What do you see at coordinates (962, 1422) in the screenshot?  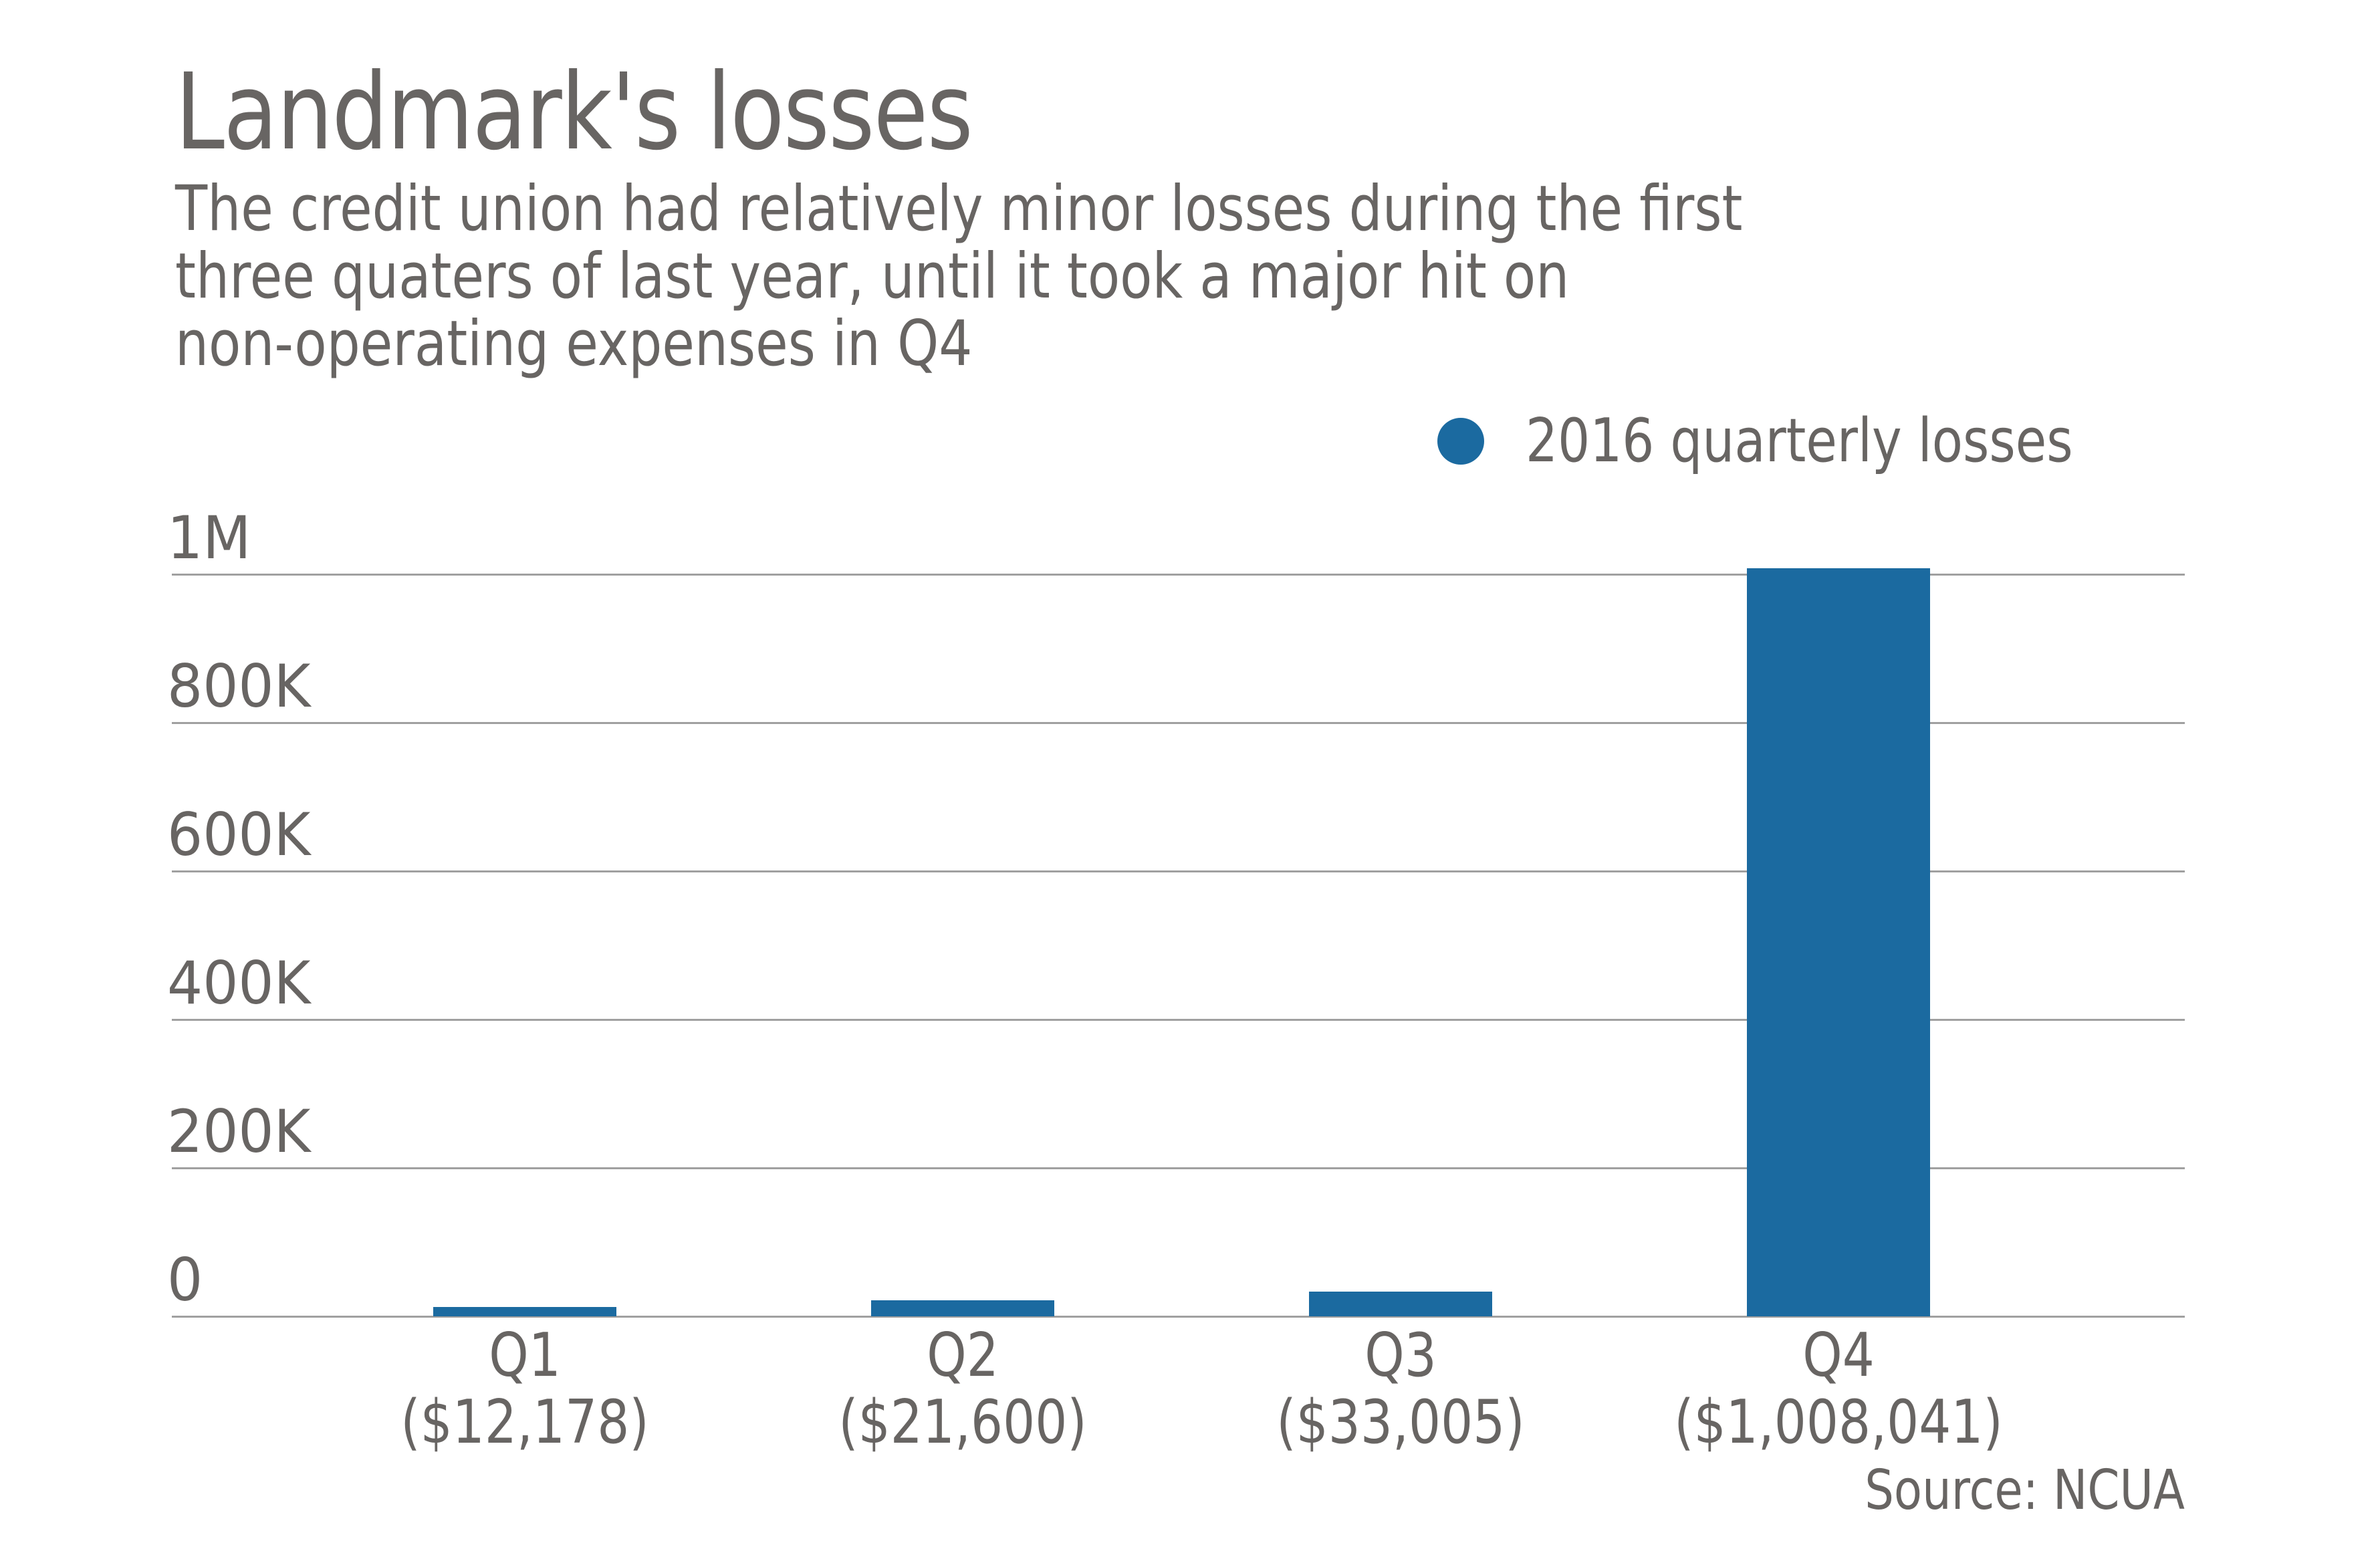 I see `category-value: ($21,600)` at bounding box center [962, 1422].